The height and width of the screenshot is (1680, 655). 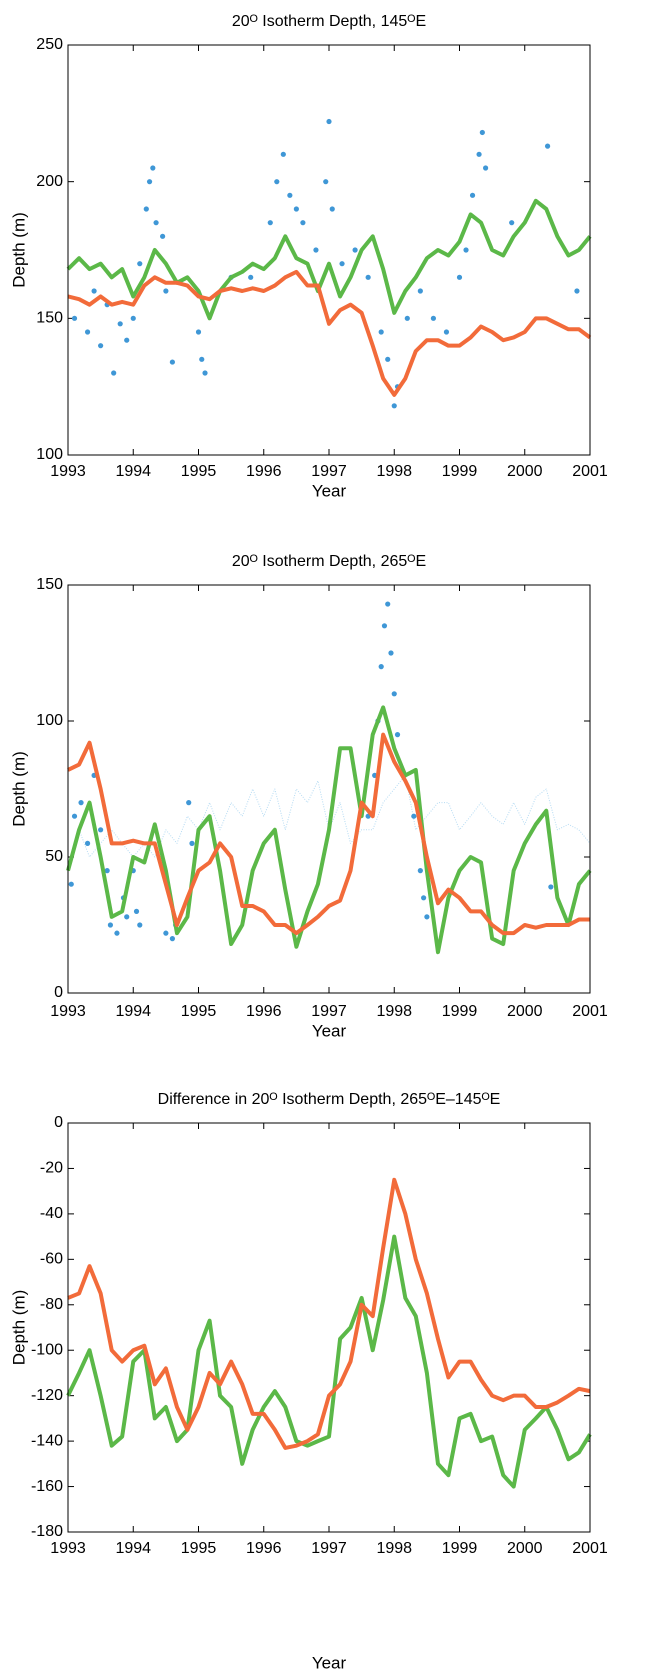 What do you see at coordinates (54, 856) in the screenshot?
I see `y-tick-label: 50` at bounding box center [54, 856].